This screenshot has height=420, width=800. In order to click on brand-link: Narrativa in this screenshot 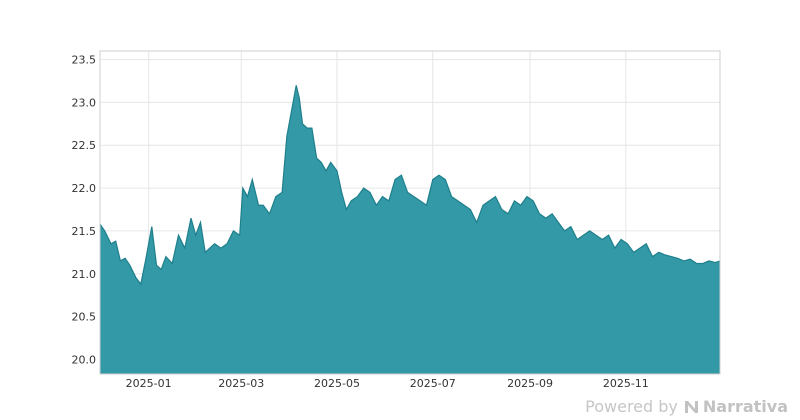, I will do `click(736, 406)`.